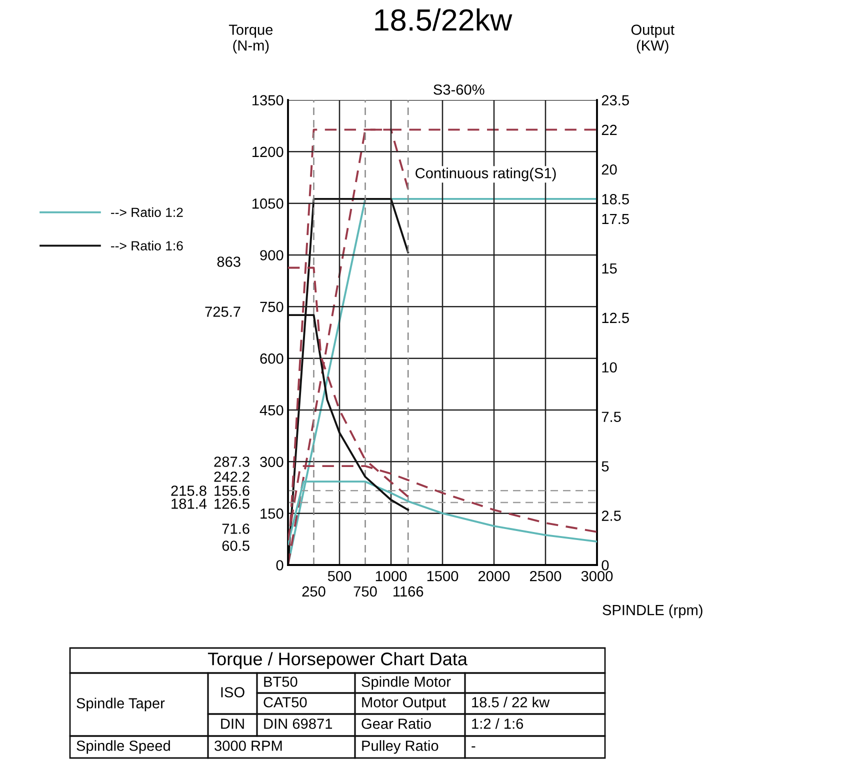  I want to click on y2-tick-label: 17.5, so click(615, 219).